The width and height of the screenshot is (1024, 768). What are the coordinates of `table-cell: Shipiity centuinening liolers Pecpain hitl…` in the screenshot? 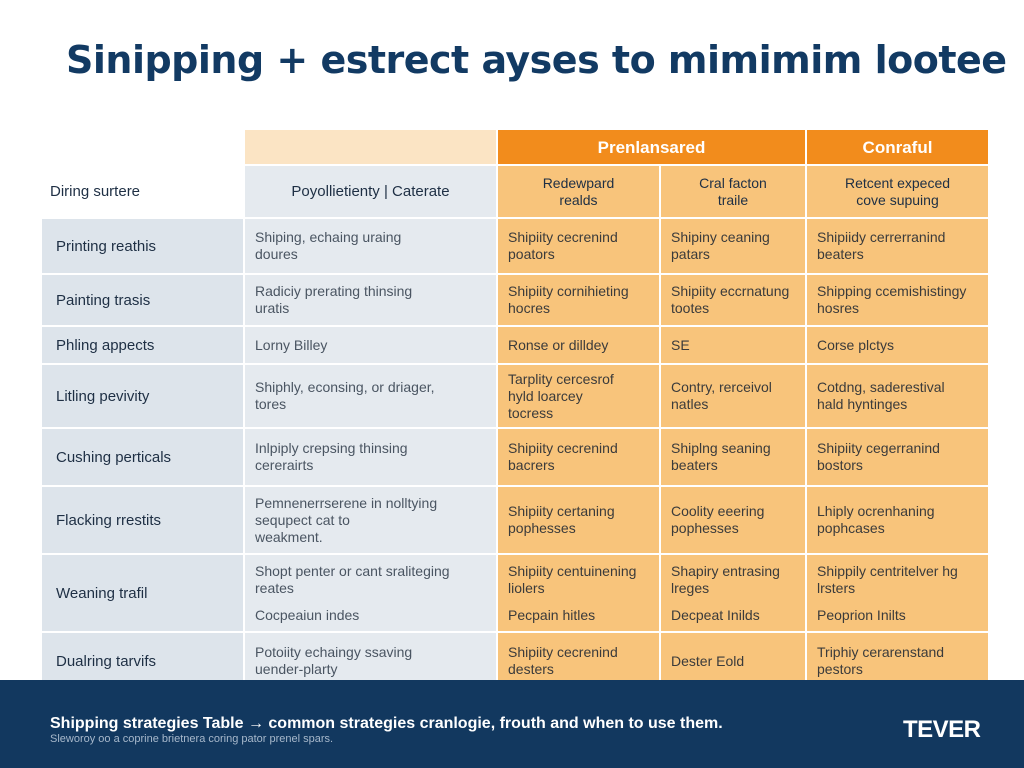 It's located at (578, 593).